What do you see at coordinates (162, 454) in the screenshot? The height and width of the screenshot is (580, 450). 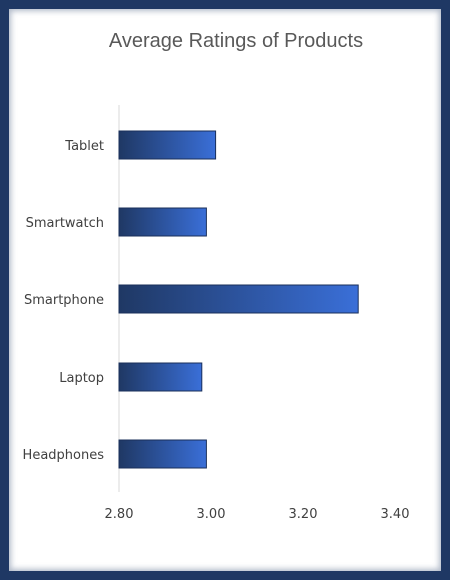 I see `bar-headphones` at bounding box center [162, 454].